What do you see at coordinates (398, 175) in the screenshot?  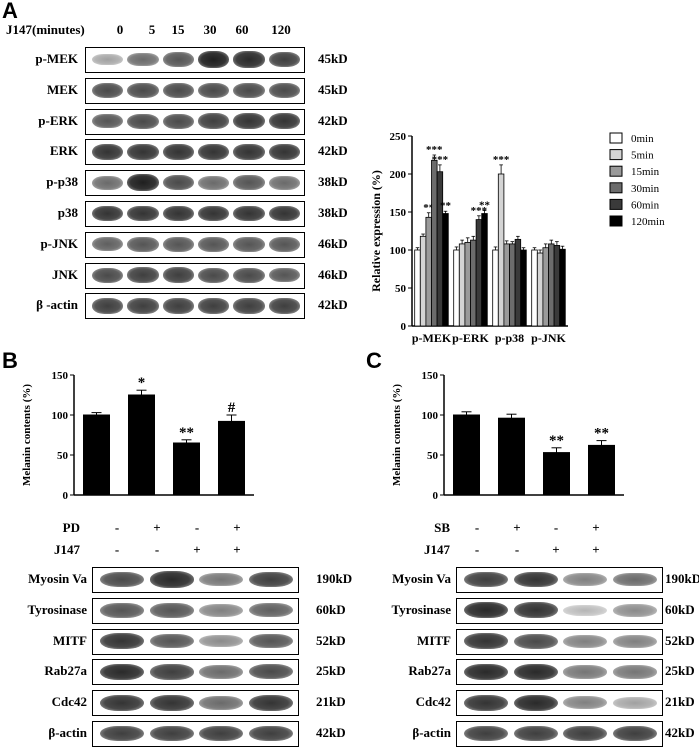 I see `y-tick-label: 200` at bounding box center [398, 175].